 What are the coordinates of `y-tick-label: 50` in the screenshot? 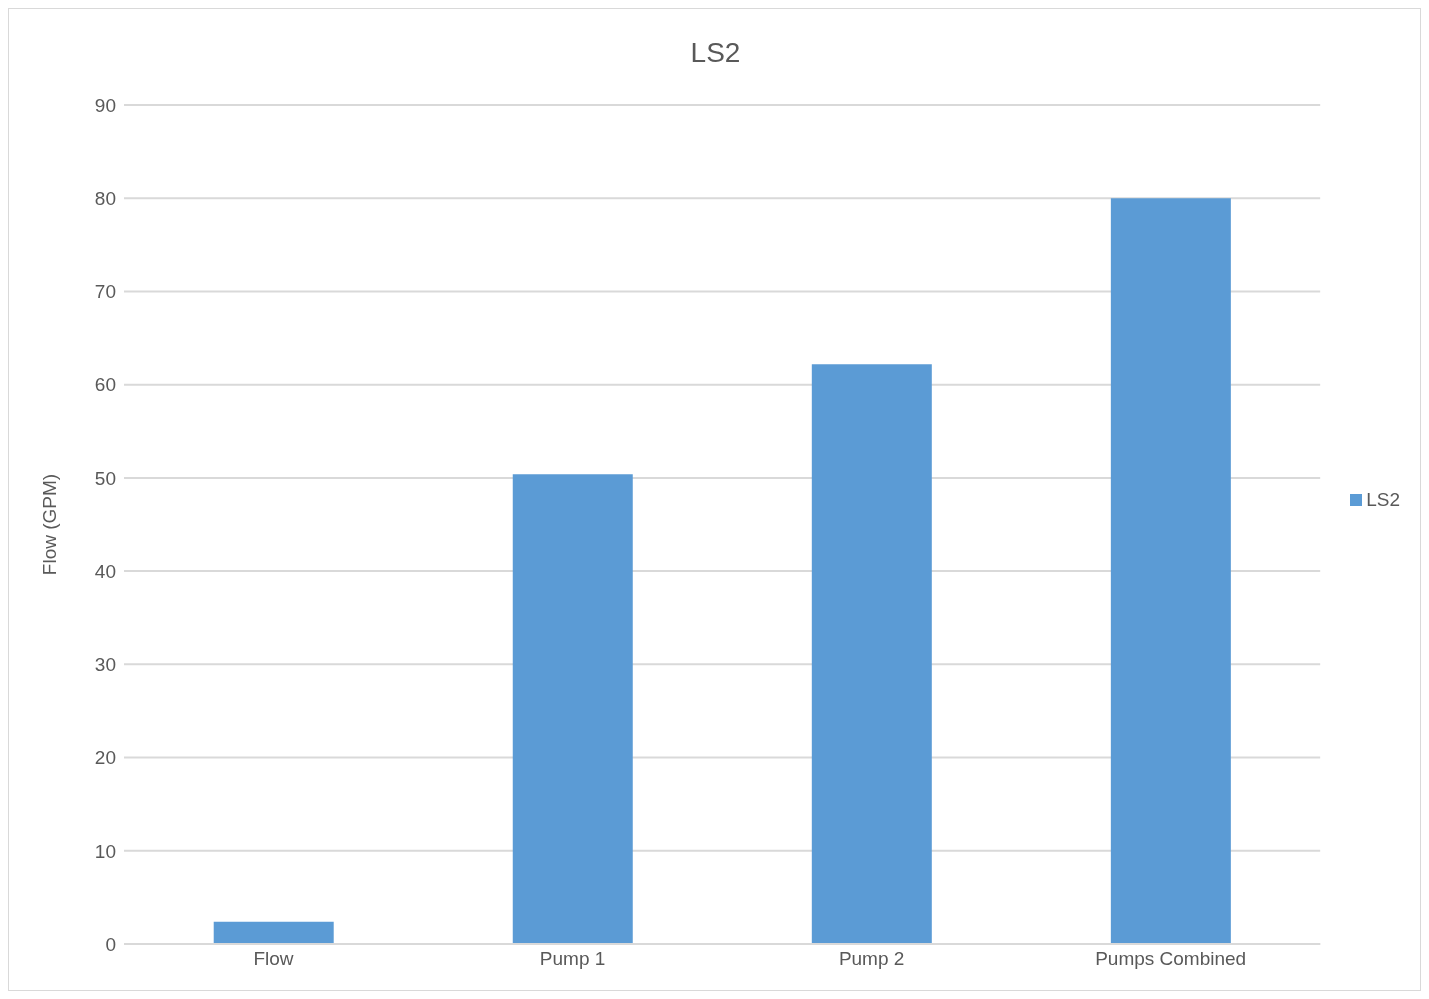 It's located at (105, 478).